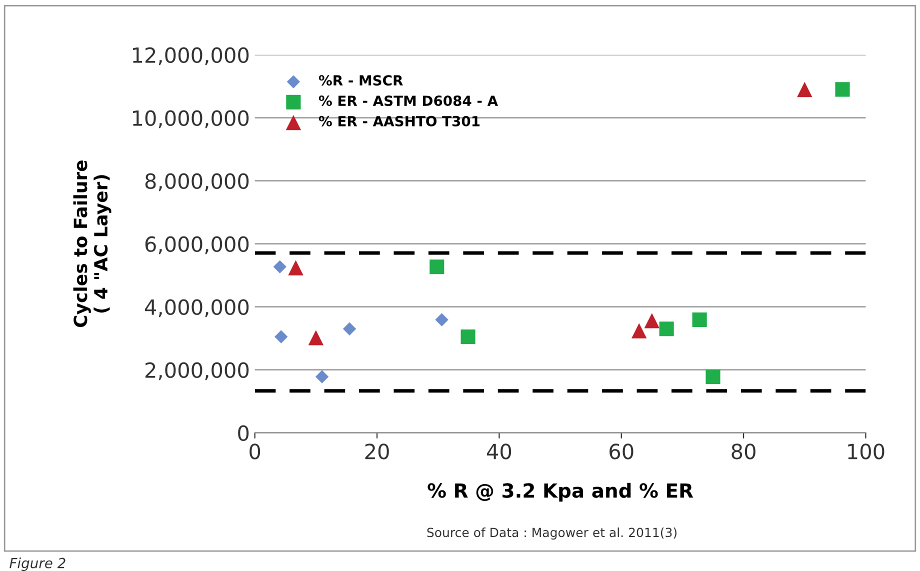  I want to click on y-tick-label: 12,000,000, so click(190, 56).